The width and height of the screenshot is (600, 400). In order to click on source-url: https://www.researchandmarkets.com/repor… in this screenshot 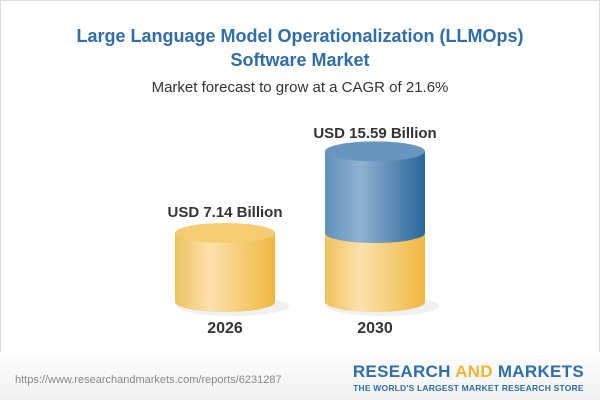, I will do `click(148, 380)`.